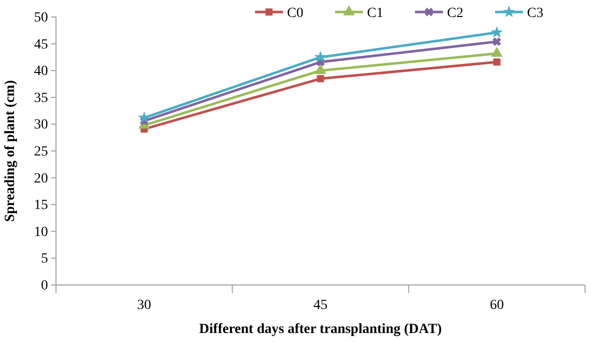 The width and height of the screenshot is (591, 342). What do you see at coordinates (41, 178) in the screenshot?
I see `y-tick-label: 20` at bounding box center [41, 178].